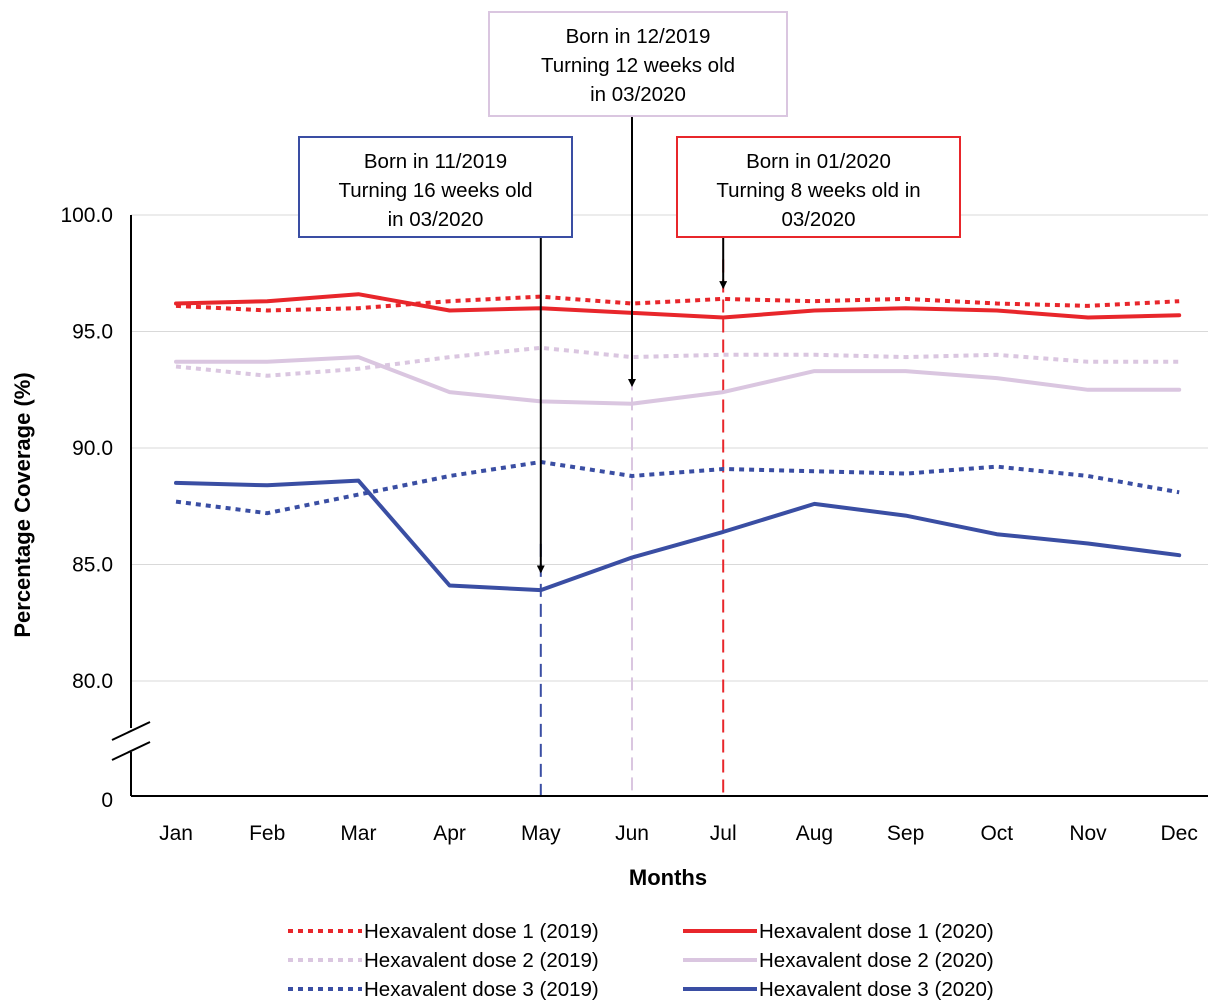 Image resolution: width=1218 pixels, height=1003 pixels. Describe the element at coordinates (92, 681) in the screenshot. I see `y-tick-label: 80.0` at that location.